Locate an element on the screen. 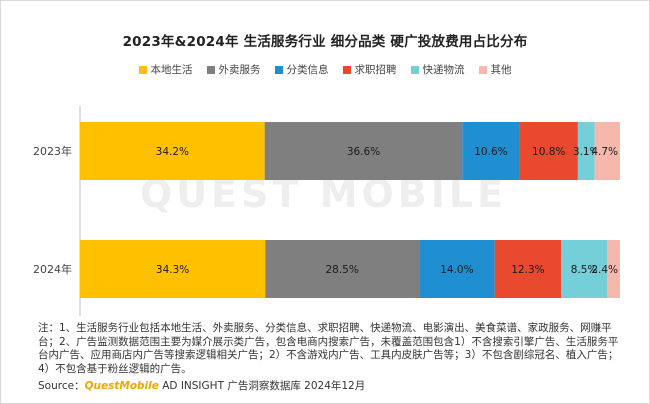 Image resolution: width=650 pixels, height=404 pixels. data-label: 10.8% is located at coordinates (548, 152).